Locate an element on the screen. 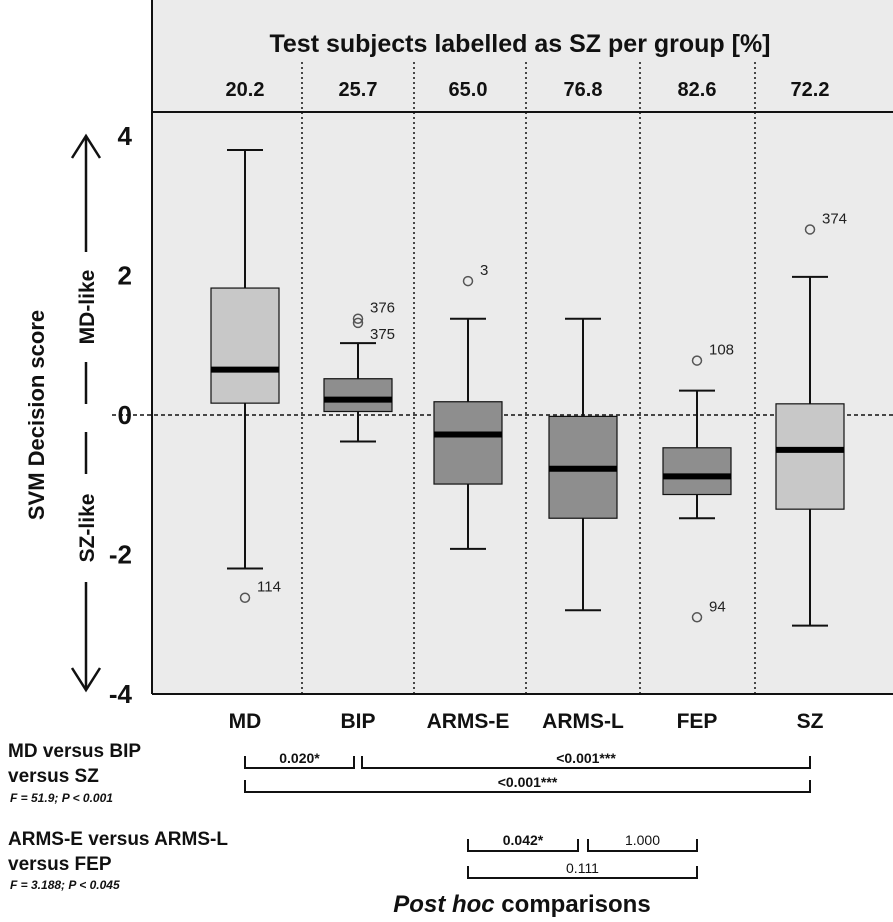 The image size is (893, 922). y-tick-label: -4 is located at coordinates (121, 694).